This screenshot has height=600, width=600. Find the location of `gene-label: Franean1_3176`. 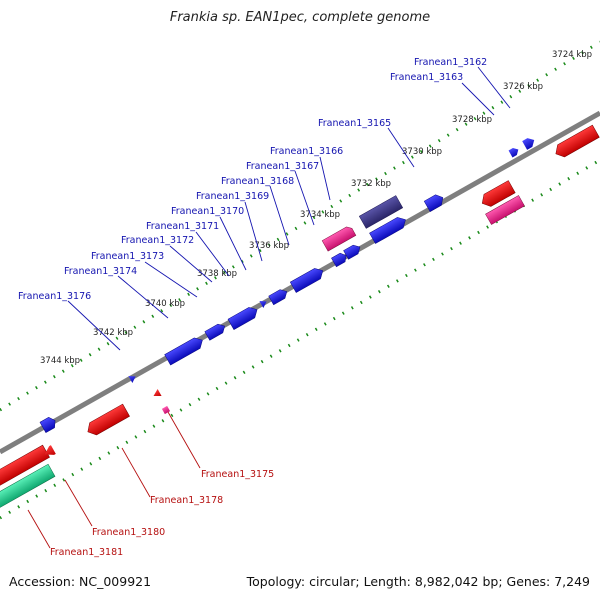

gene-label: Franean1_3176 is located at coordinates (54, 296).